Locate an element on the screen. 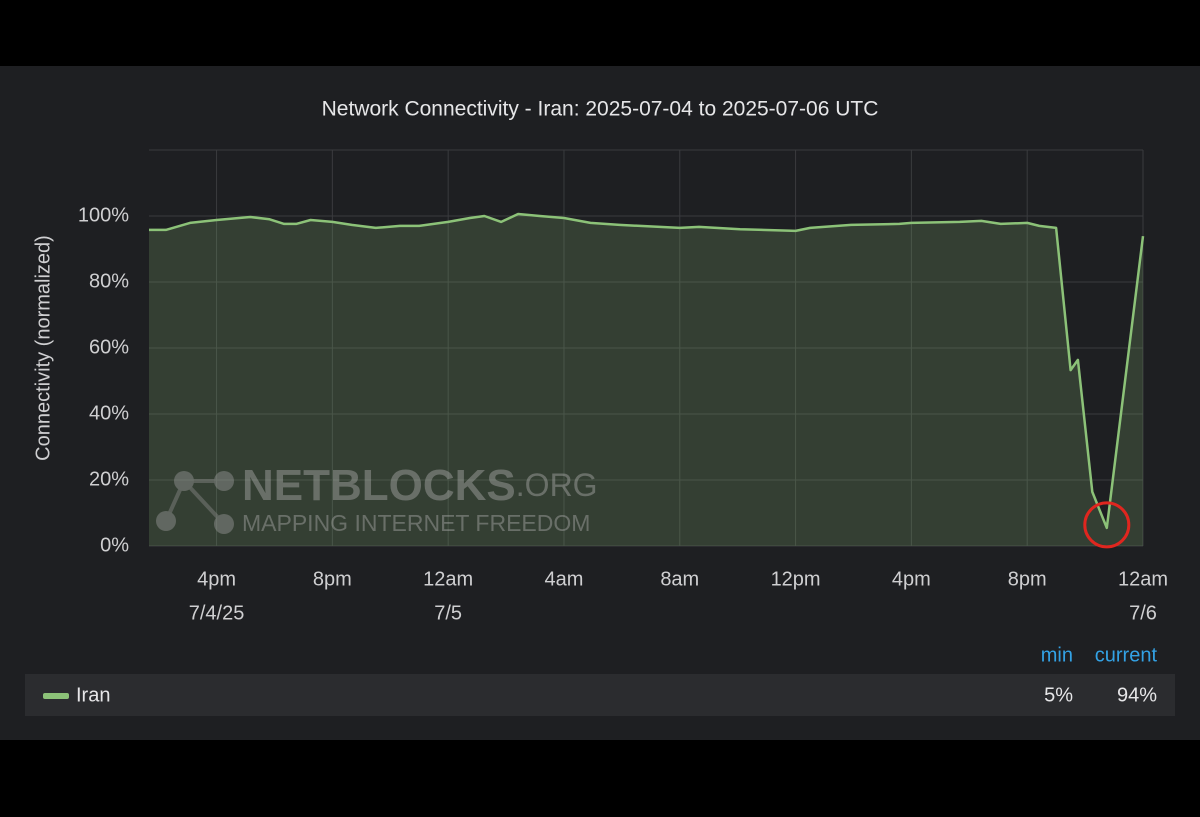  y-axis-label: Connectivity (normalized) is located at coordinates (43, 348).